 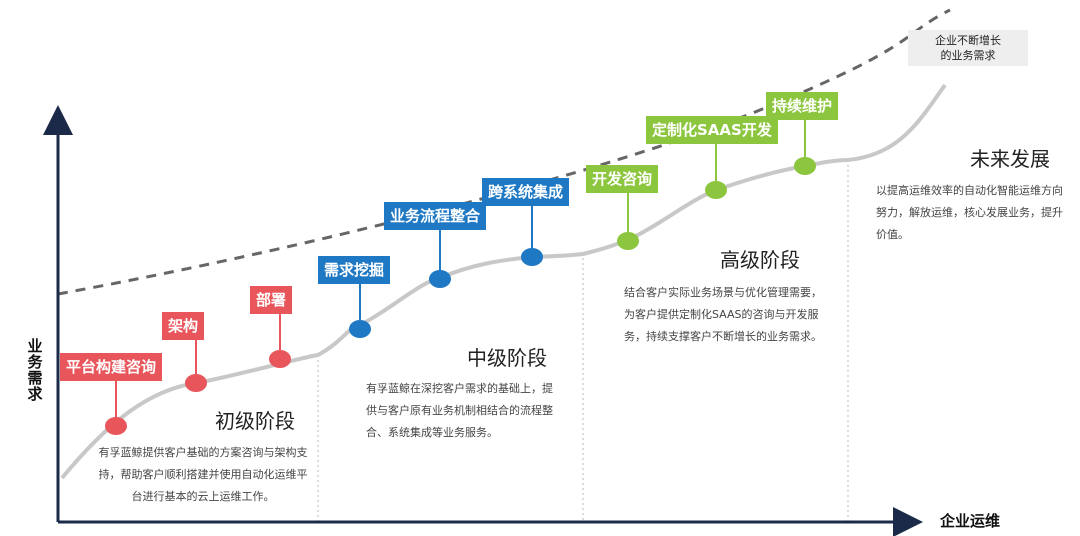 I want to click on growing-demand-note-line1: 企业不断增长, so click(x=968, y=40).